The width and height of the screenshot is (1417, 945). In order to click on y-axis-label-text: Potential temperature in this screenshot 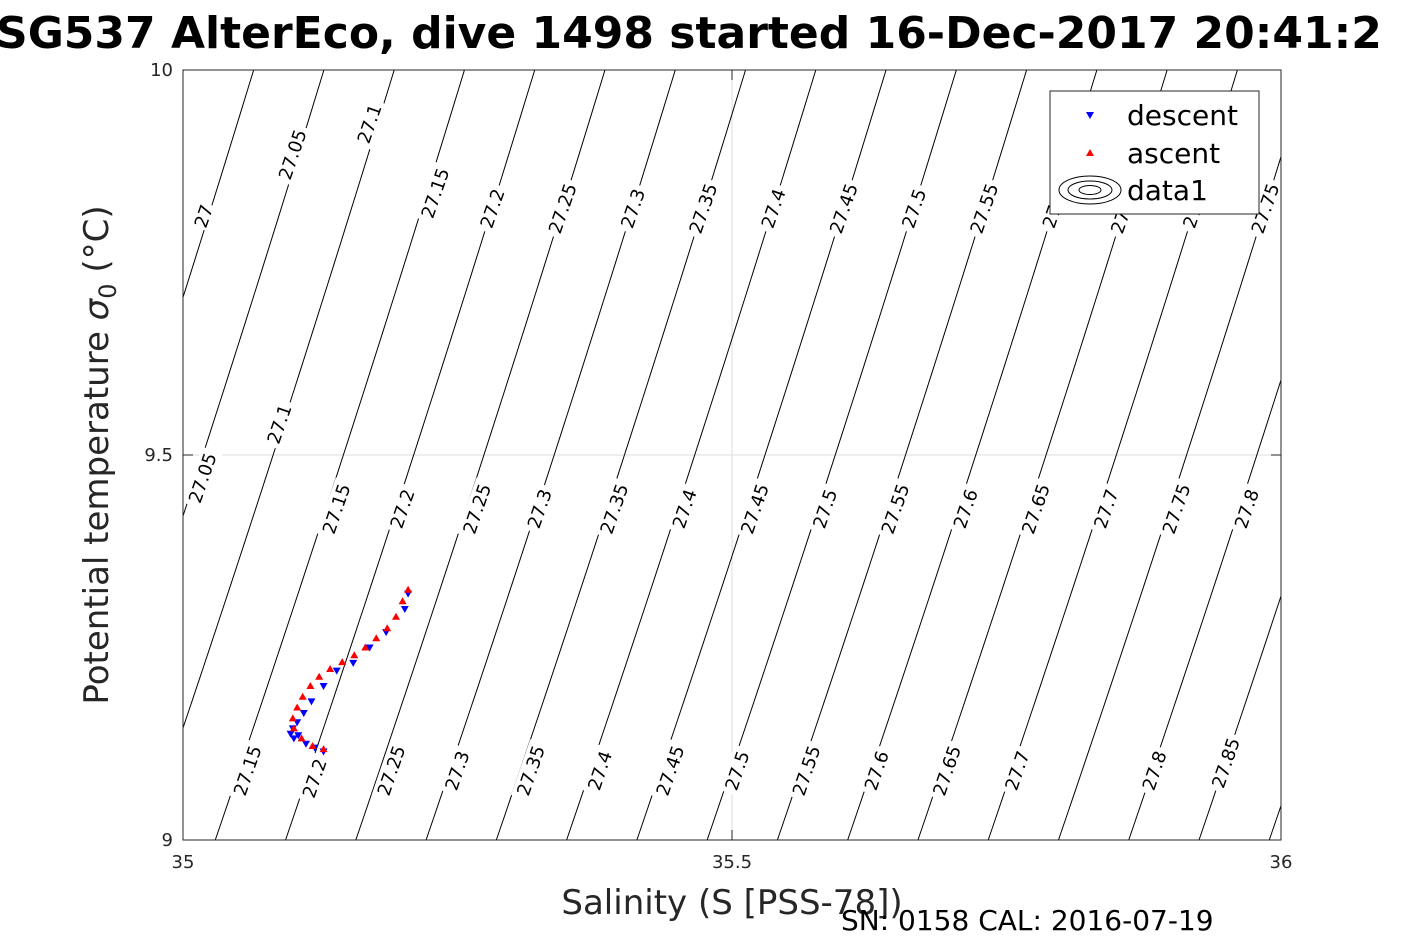, I will do `click(97, 512)`.